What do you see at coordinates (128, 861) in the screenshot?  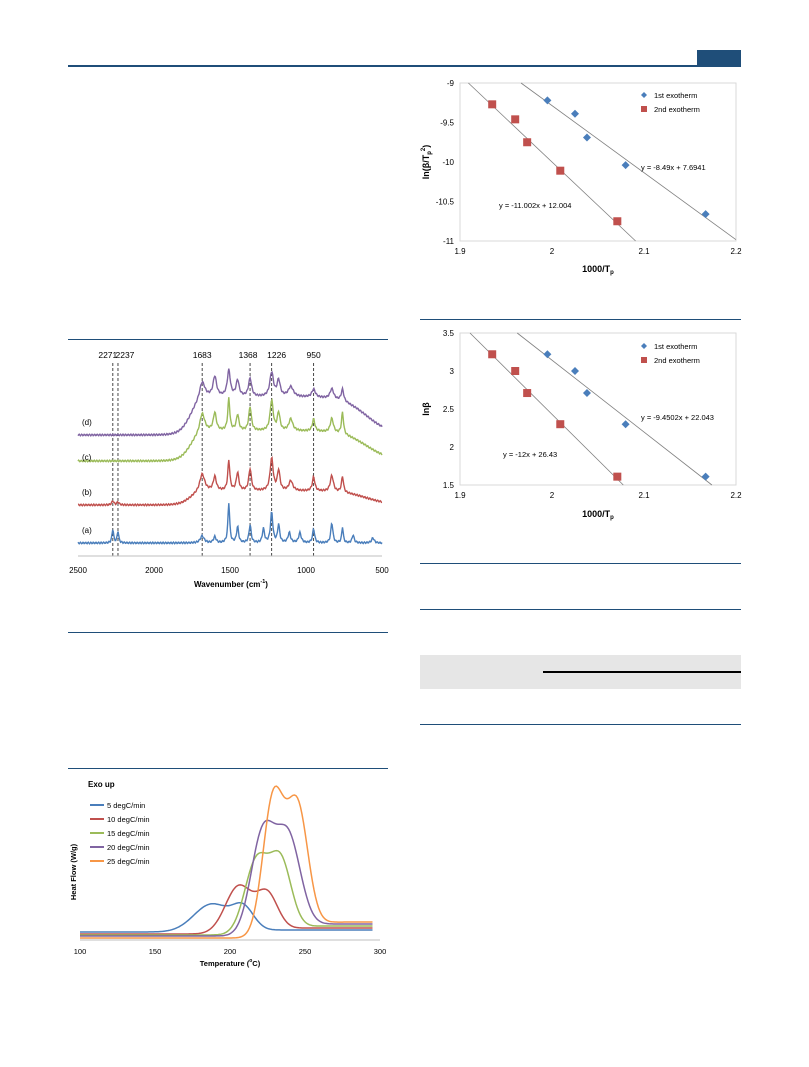 I see `legend-label: 25 degC/min` at bounding box center [128, 861].